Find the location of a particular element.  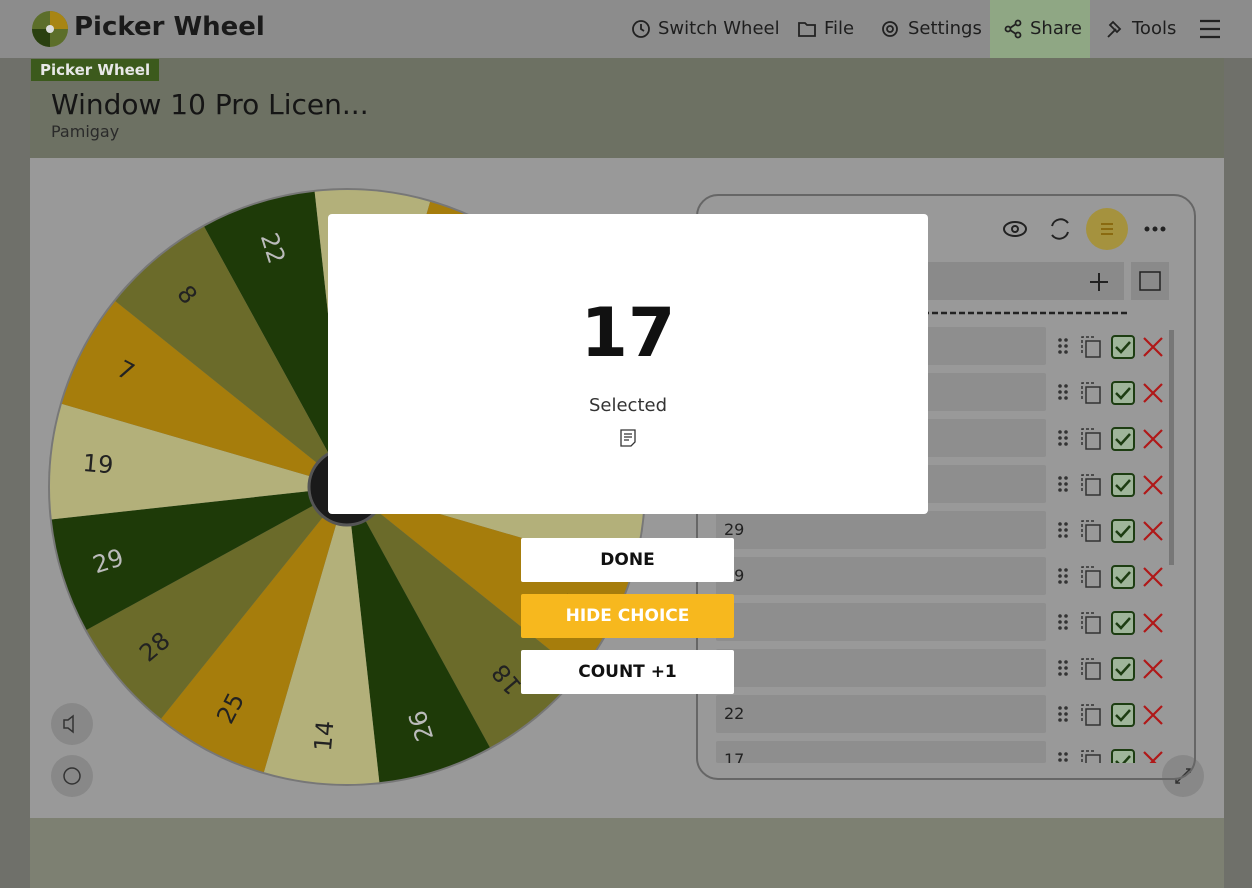

nav-icons is located at coordinates (926, 29).